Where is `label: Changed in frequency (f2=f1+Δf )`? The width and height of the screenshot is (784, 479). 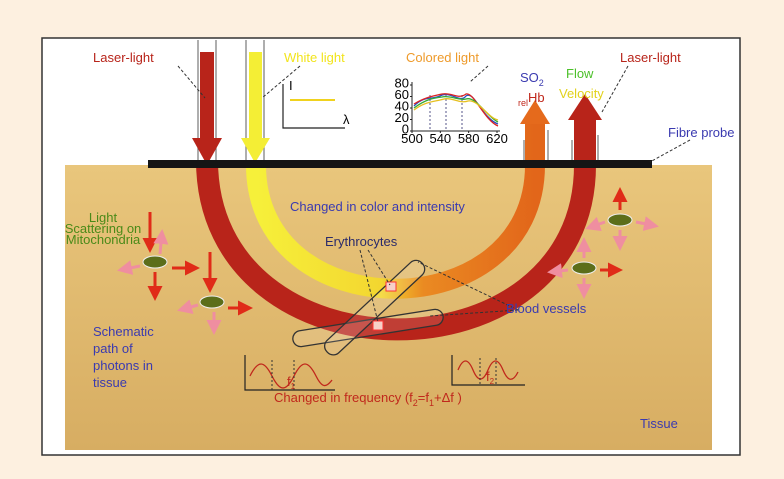
label: Changed in frequency (f2=f1+Δf ) is located at coordinates (368, 399).